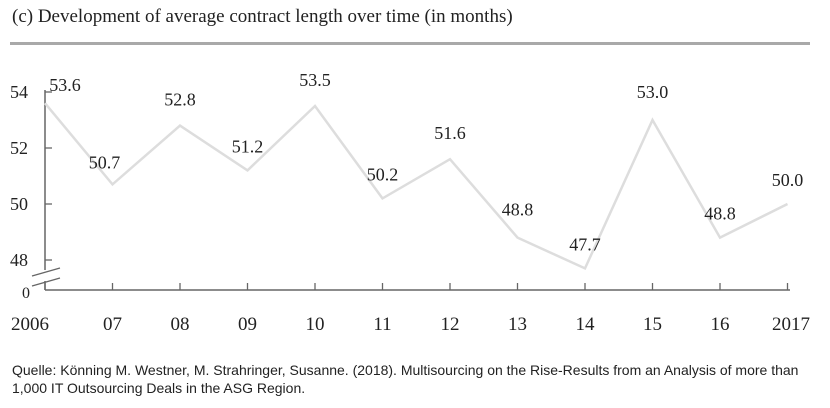  I want to click on data-label: 53.0, so click(653, 92).